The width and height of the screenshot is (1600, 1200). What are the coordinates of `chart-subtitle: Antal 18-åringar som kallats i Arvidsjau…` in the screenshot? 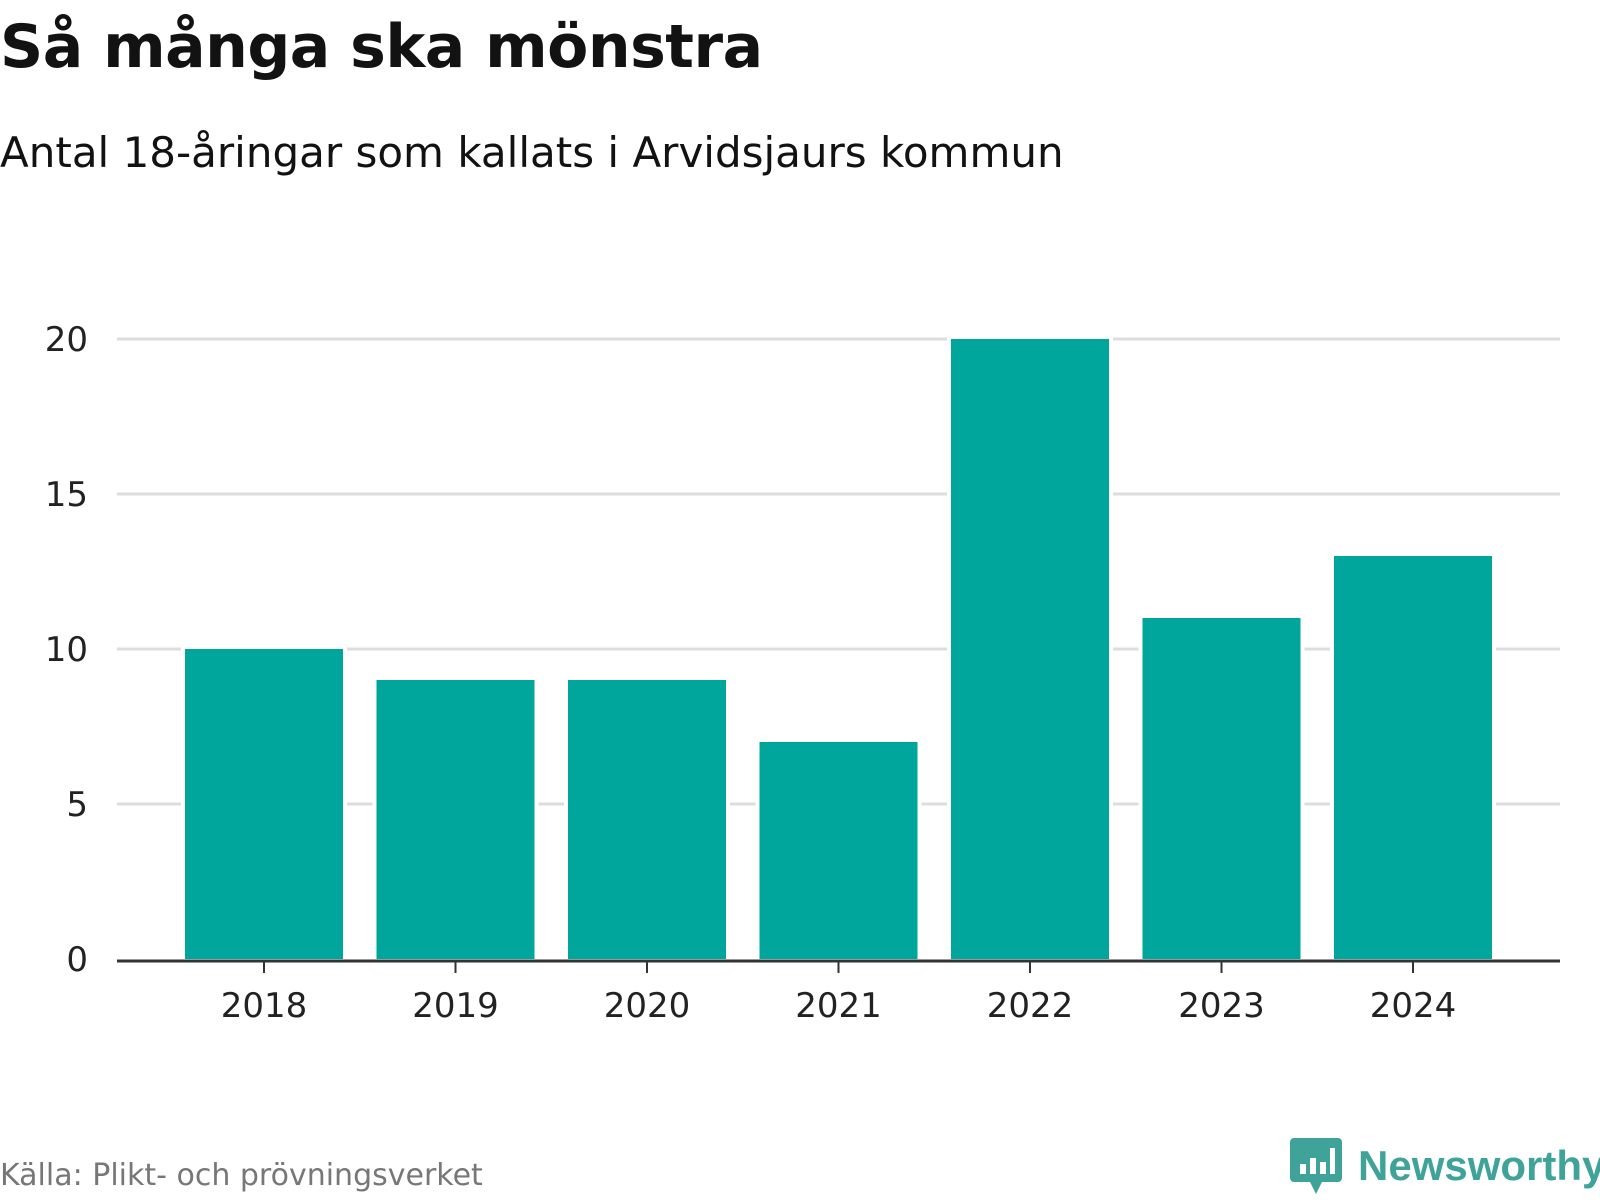 It's located at (532, 152).